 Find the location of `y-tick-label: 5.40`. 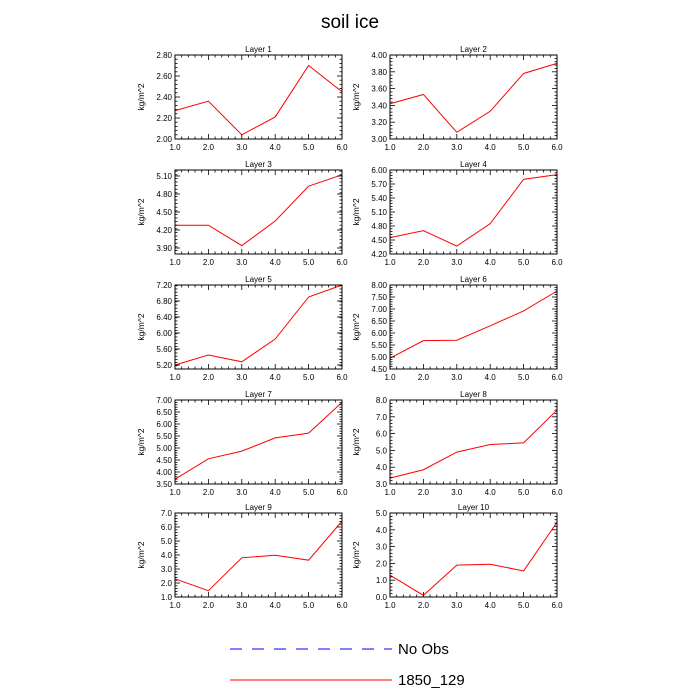

y-tick-label: 5.40 is located at coordinates (379, 198).